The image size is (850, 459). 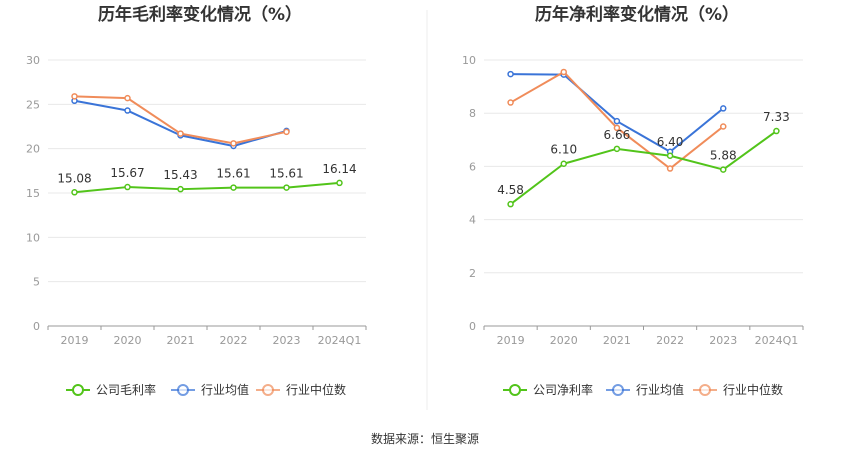 What do you see at coordinates (723, 156) in the screenshot?
I see `data-label: 5.88` at bounding box center [723, 156].